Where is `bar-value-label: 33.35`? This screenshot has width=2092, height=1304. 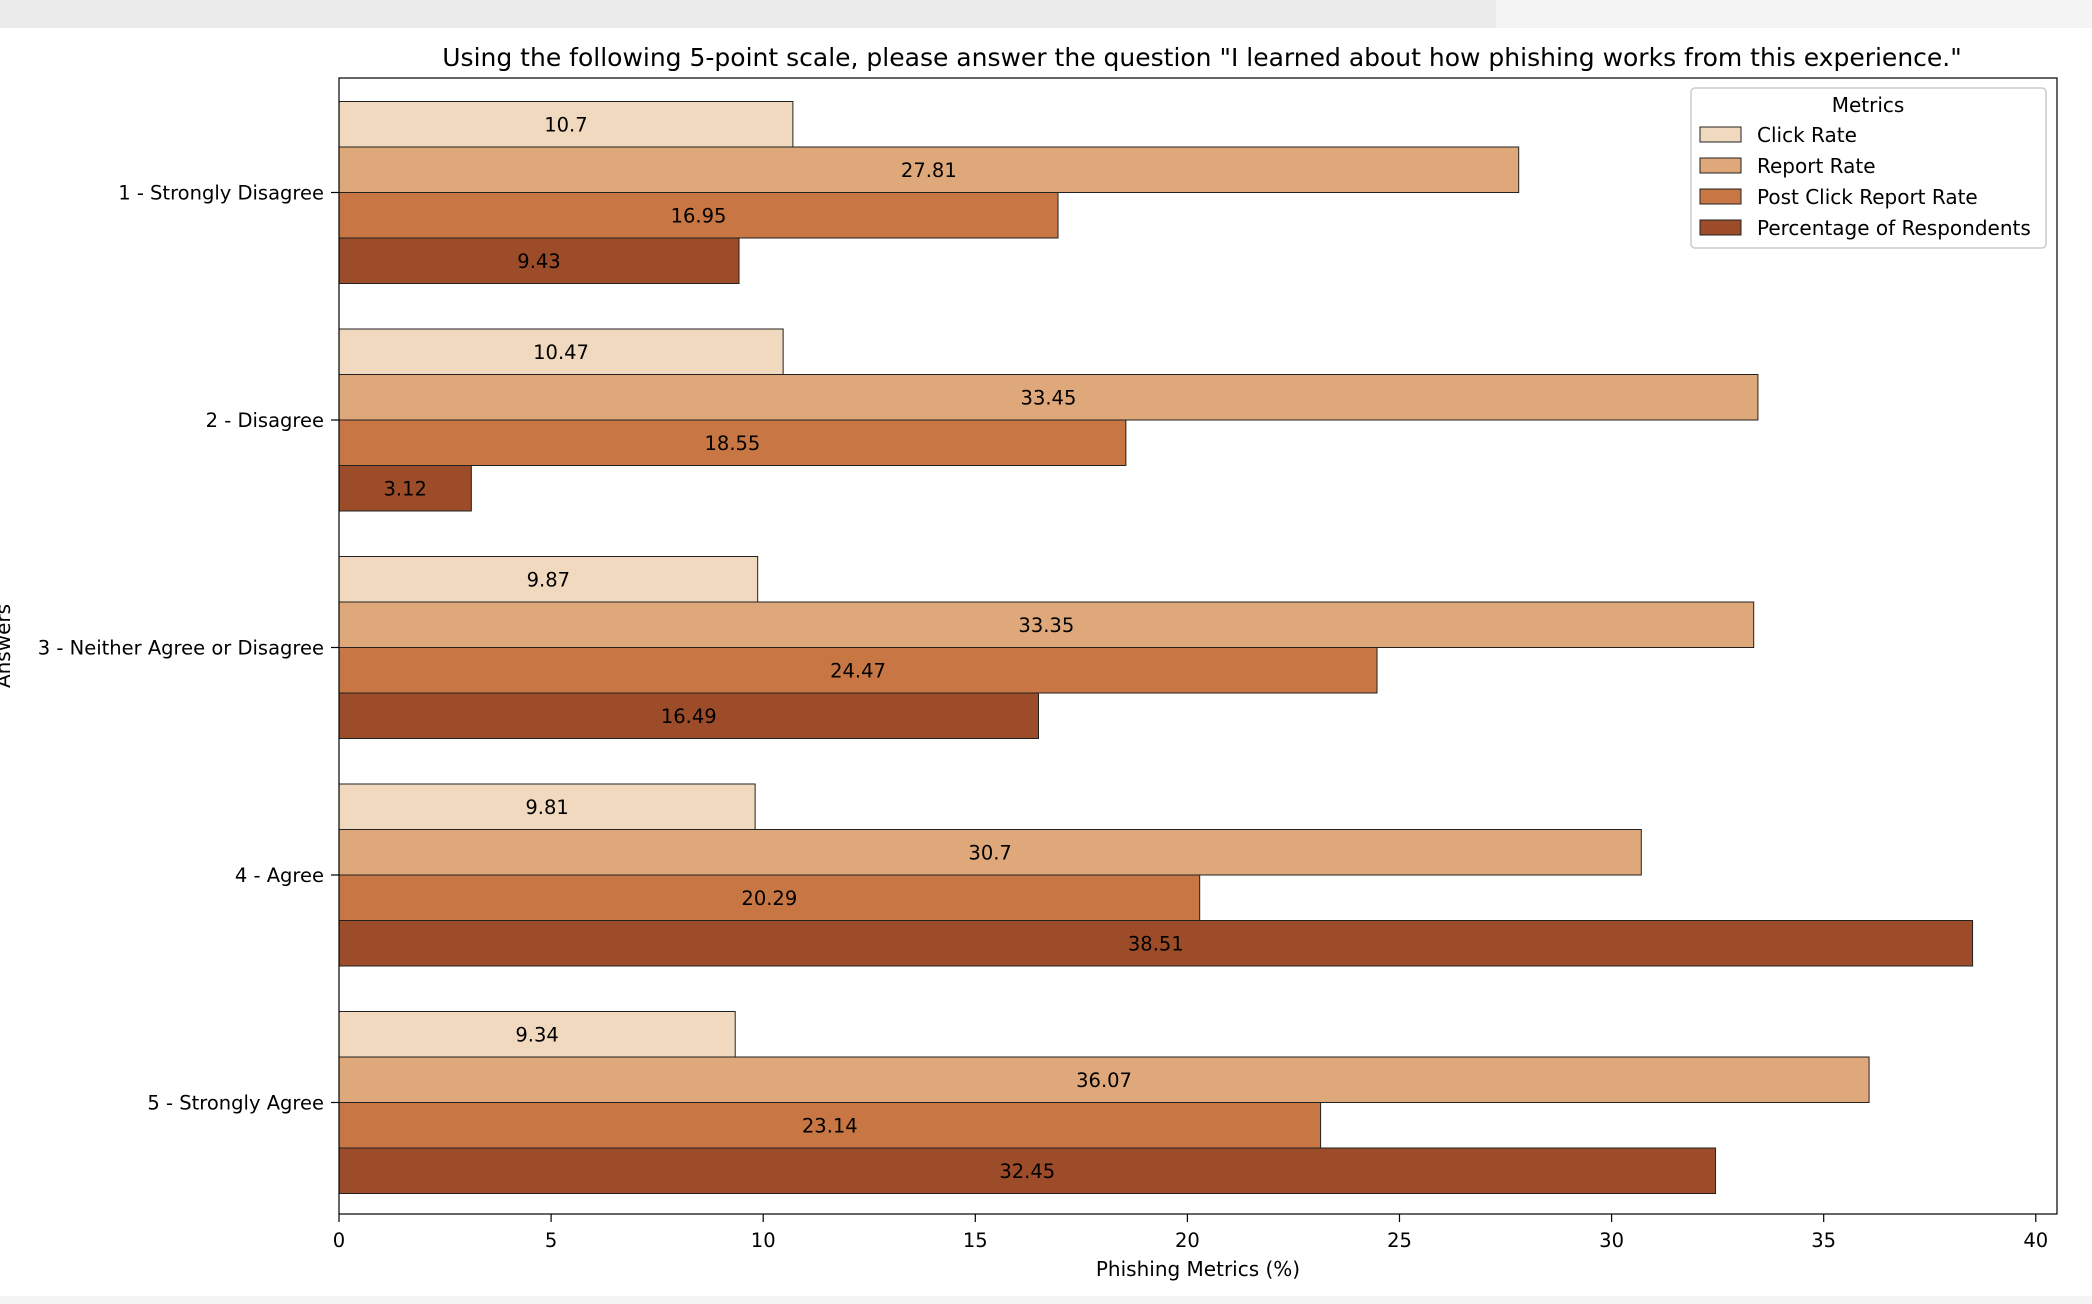 bar-value-label: 33.35 is located at coordinates (1046, 625).